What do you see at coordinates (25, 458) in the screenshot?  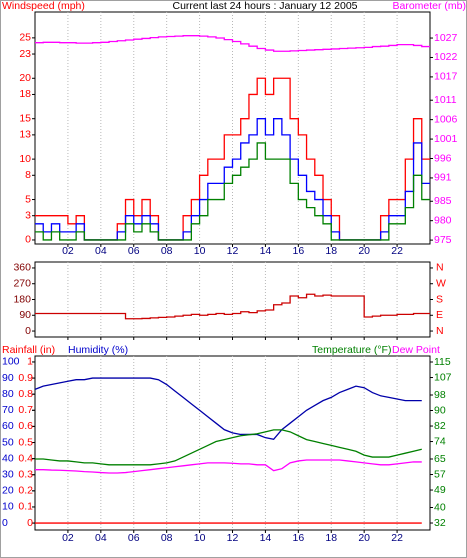 I see `y3-tick-label: 0.4` at bounding box center [25, 458].